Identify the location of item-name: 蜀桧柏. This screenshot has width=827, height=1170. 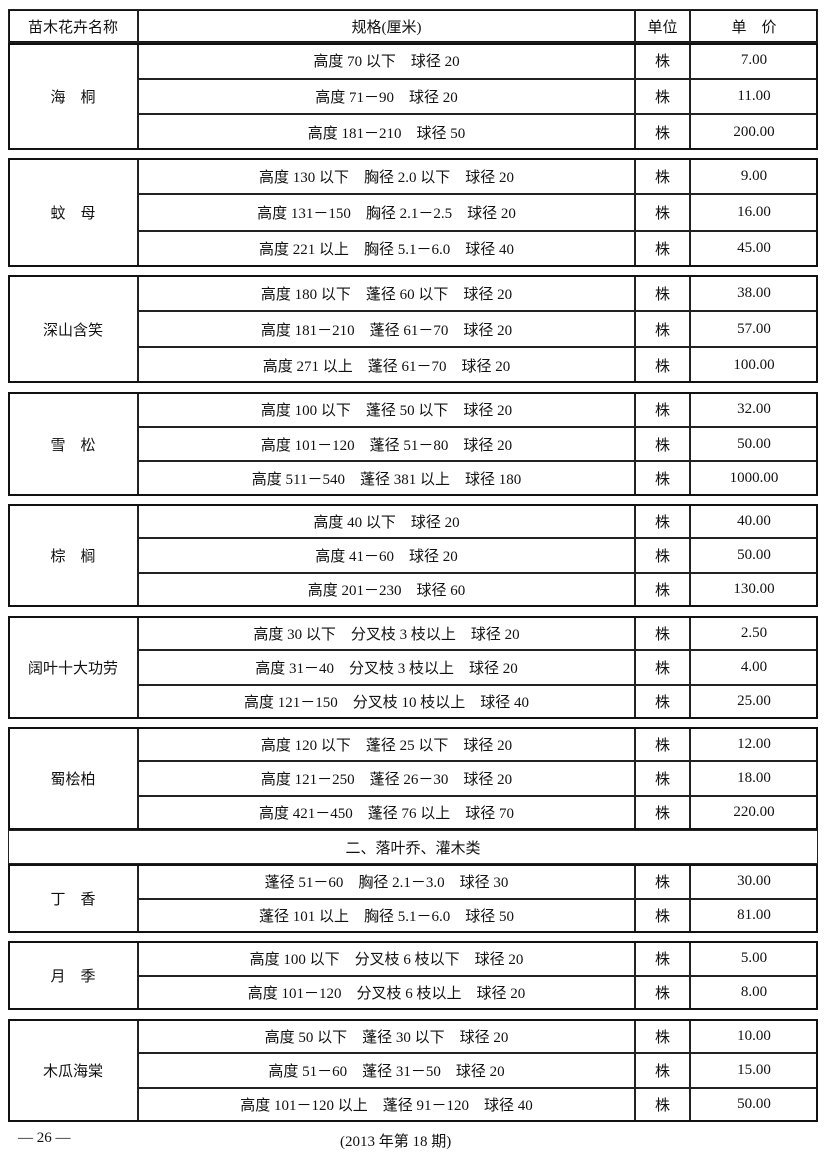
(73, 778).